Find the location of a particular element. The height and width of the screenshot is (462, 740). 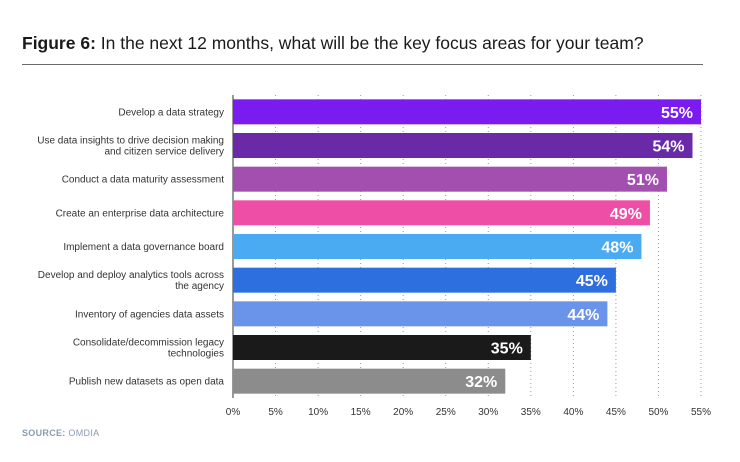

x-tick-label: 40% is located at coordinates (573, 412).